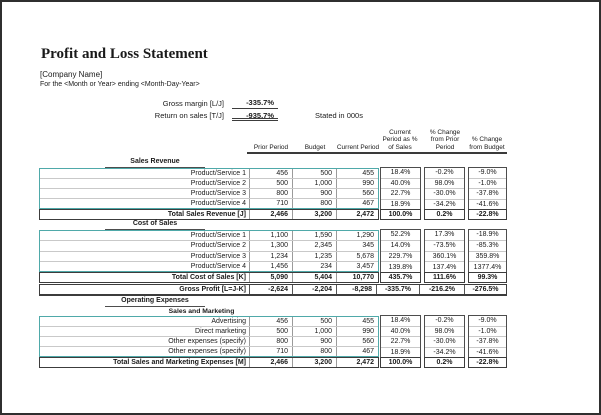 The width and height of the screenshot is (601, 415). What do you see at coordinates (155, 224) in the screenshot?
I see `section-header-cost-of-sales: Cost of Sales` at bounding box center [155, 224].